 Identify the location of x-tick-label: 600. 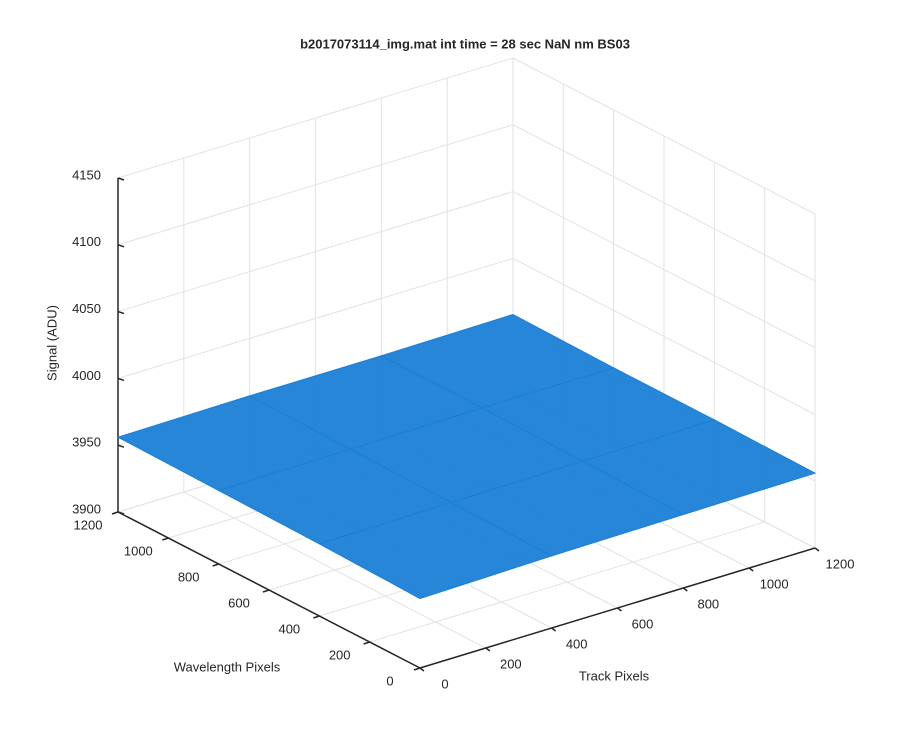
(643, 623).